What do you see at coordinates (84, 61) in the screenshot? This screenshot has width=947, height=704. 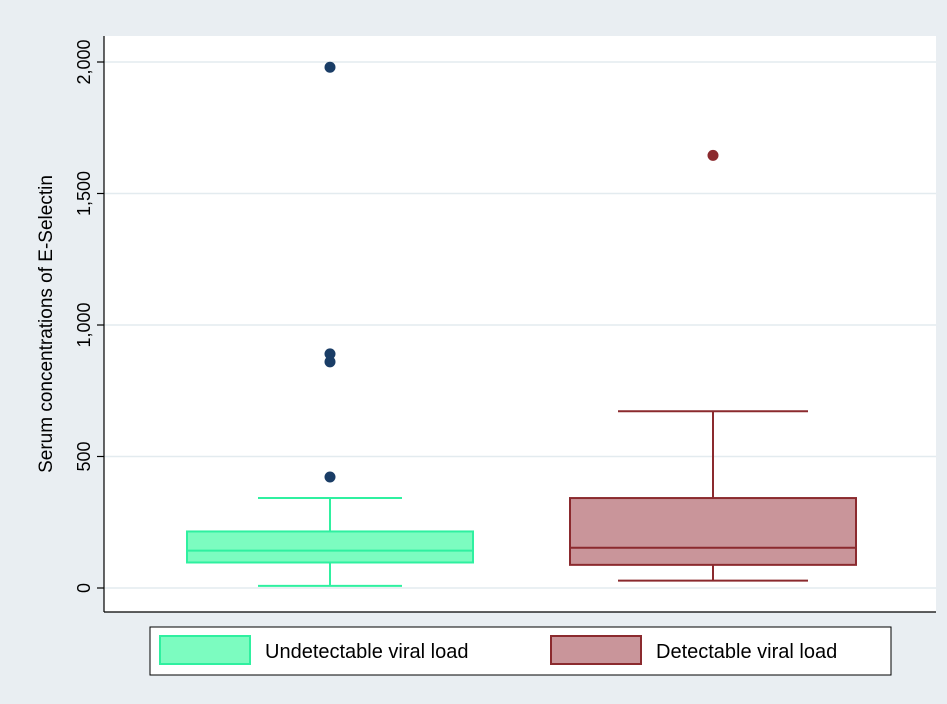 I see `y-tick-label: 2,000` at bounding box center [84, 61].